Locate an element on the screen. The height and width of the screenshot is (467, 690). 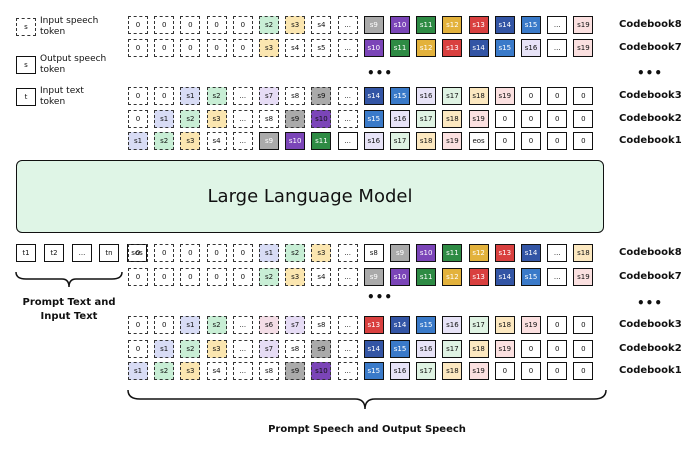
input-codebook-label: Codebook8 is located at coordinates (650, 252).